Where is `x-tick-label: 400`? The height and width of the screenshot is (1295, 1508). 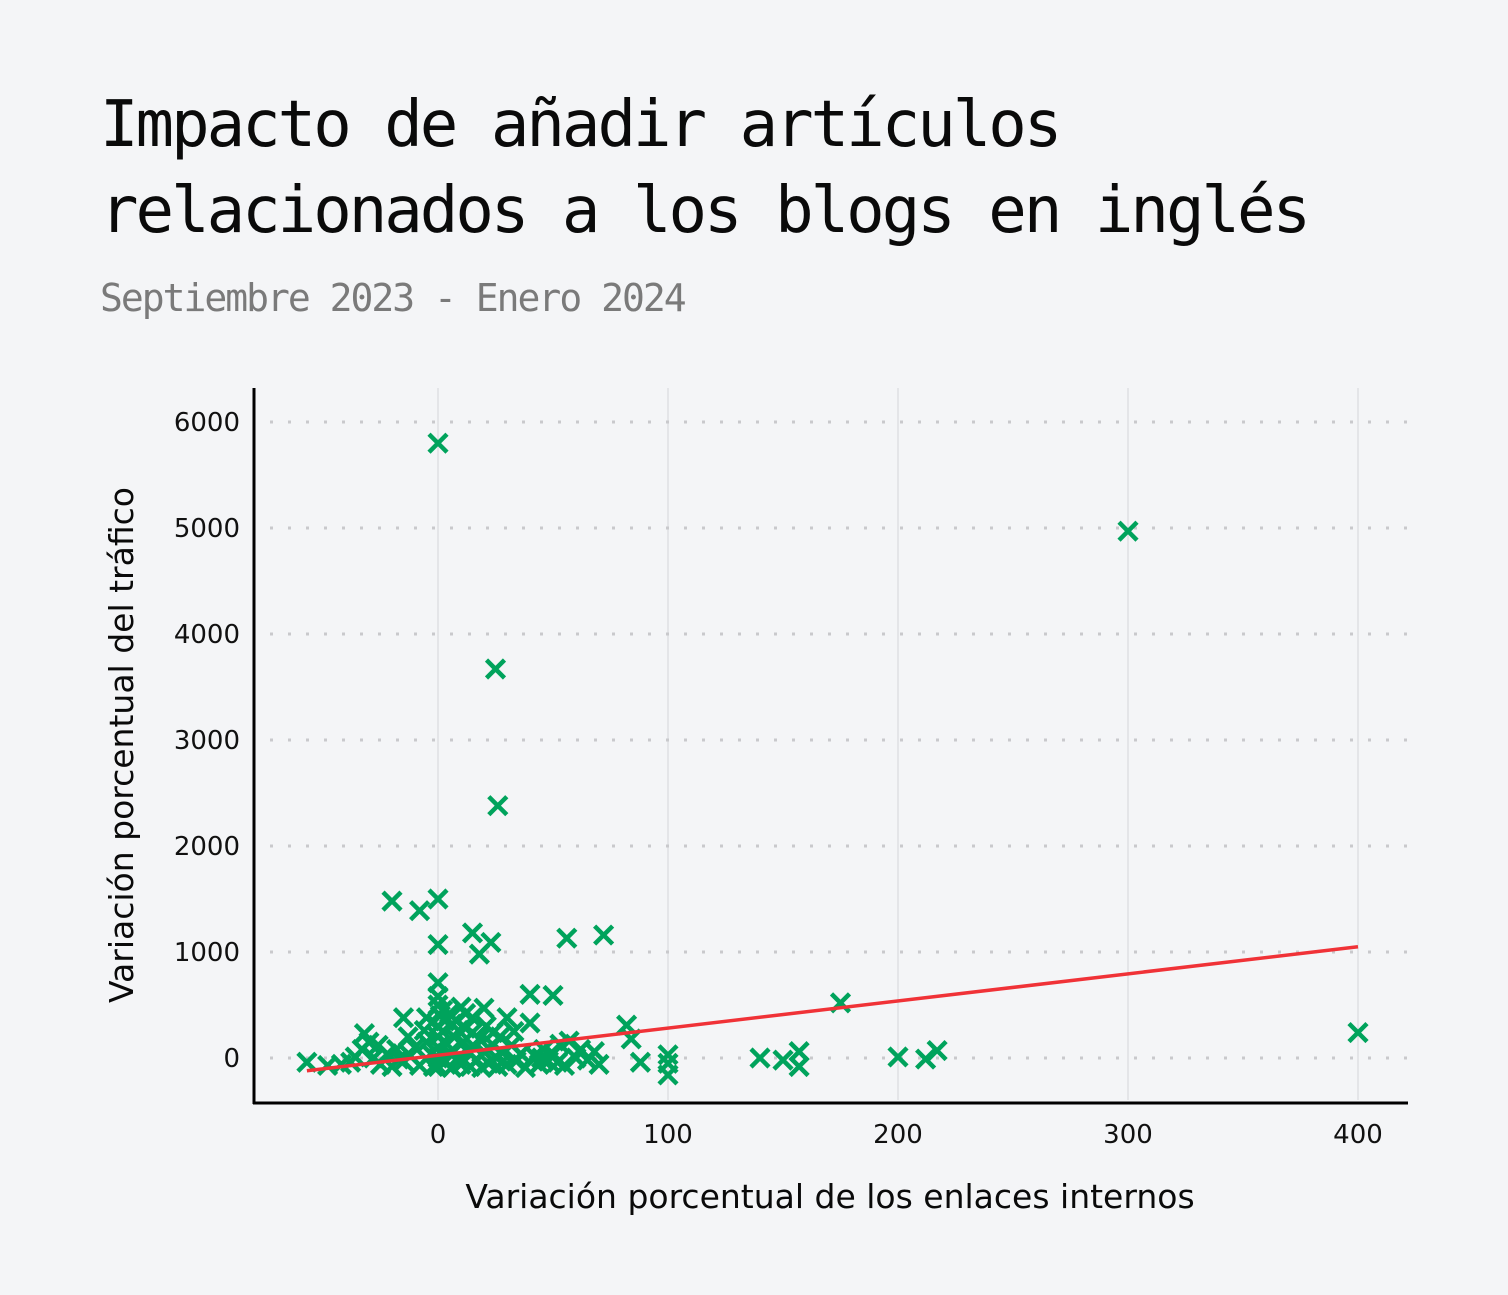 x-tick-label: 400 is located at coordinates (1358, 1135).